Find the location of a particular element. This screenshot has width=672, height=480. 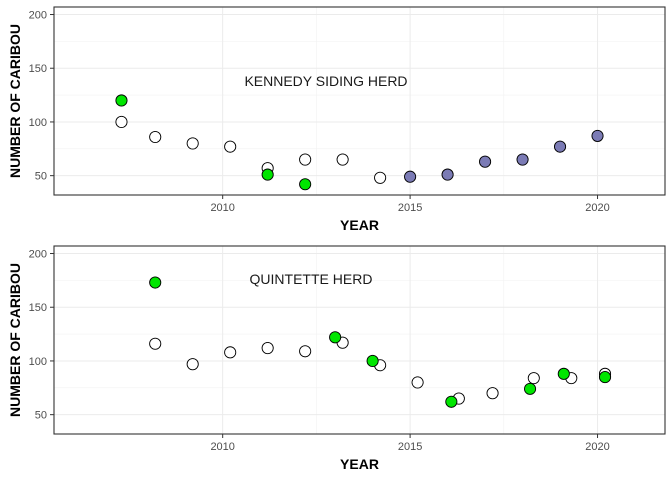

herd-annotation: QUINTETTE HERD is located at coordinates (311, 279).